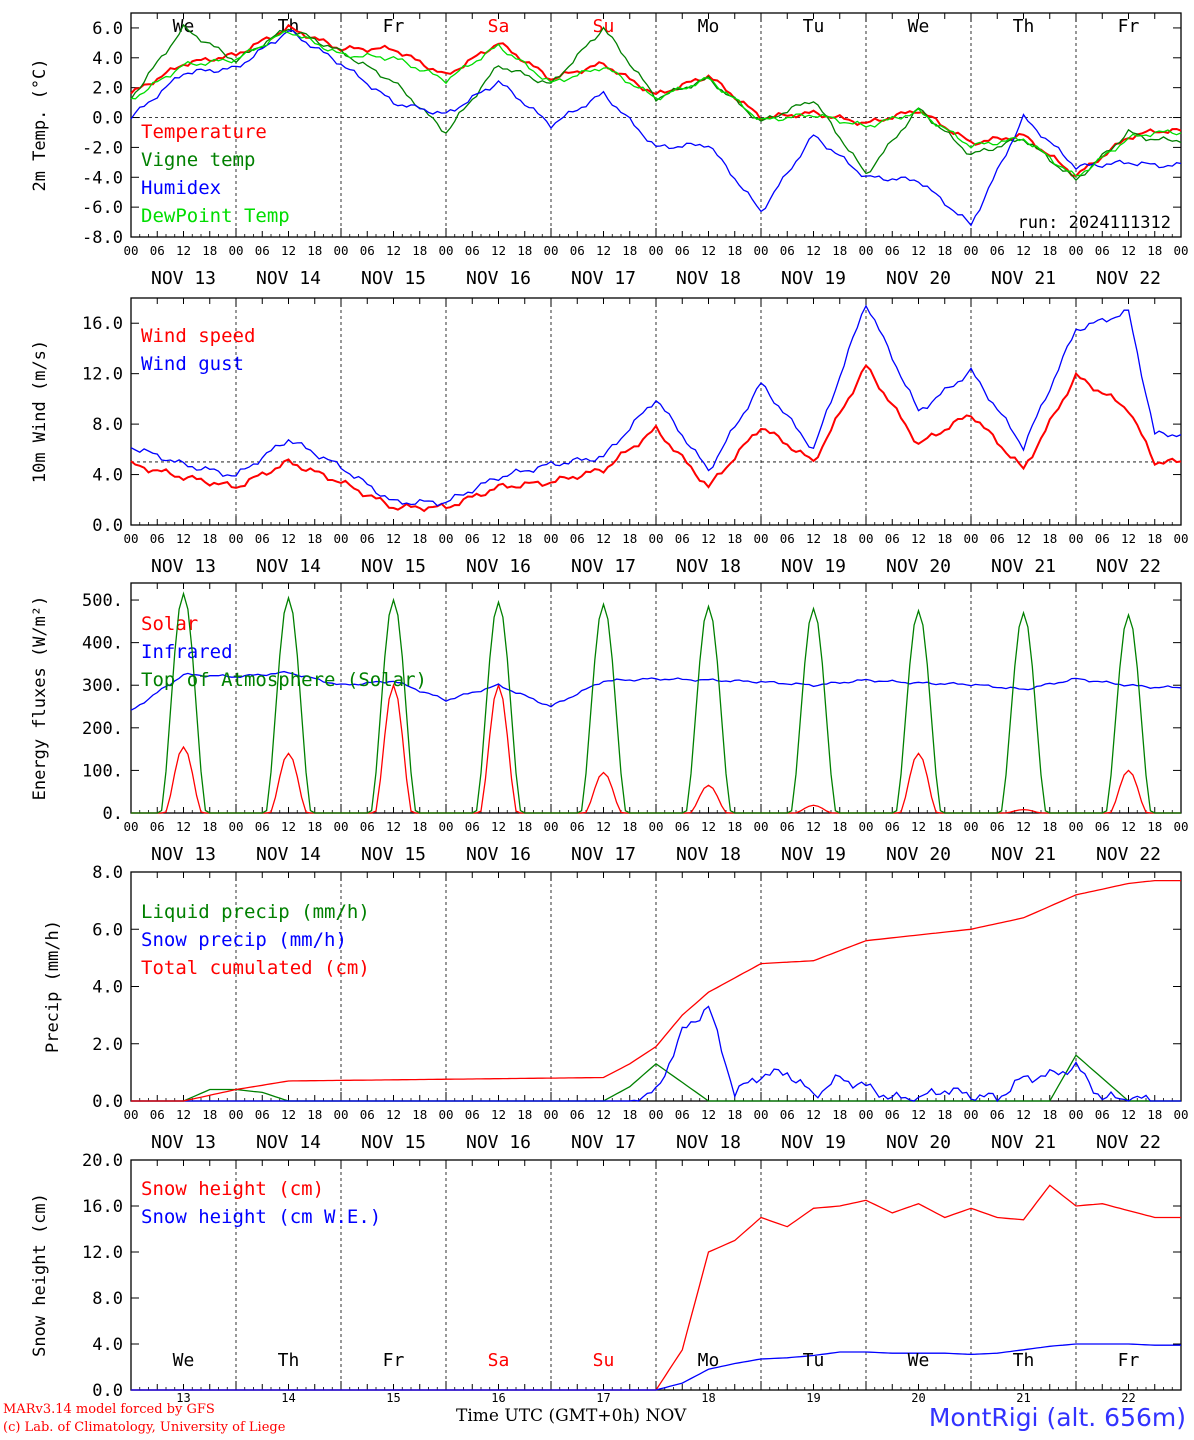  I want to click on date-label: NOV 18, so click(708, 854).